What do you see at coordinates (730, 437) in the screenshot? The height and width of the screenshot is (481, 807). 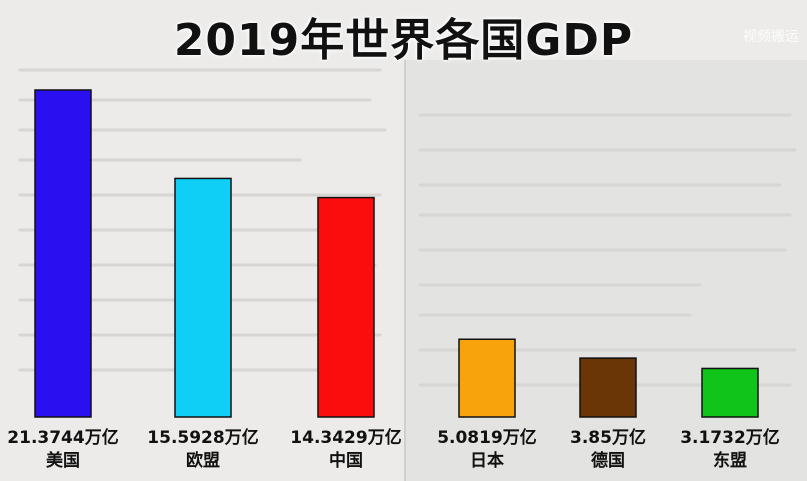 I see `value-label-5: 3.1732万亿` at bounding box center [730, 437].